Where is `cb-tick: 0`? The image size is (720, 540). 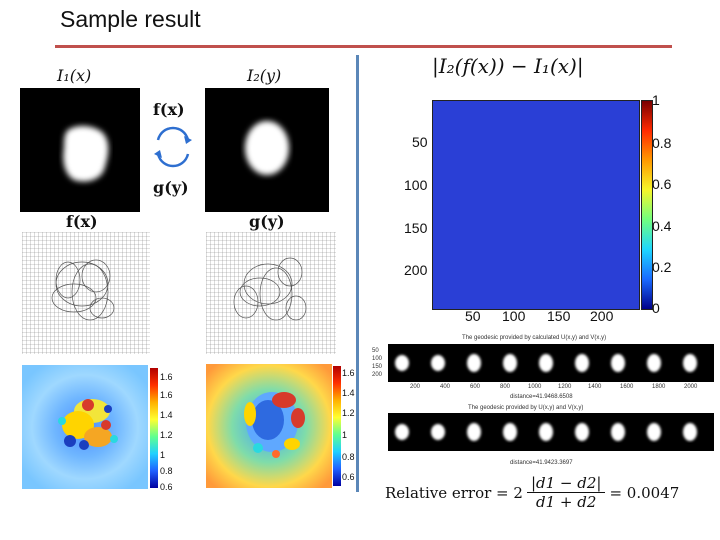 cb-tick: 0 is located at coordinates (656, 308).